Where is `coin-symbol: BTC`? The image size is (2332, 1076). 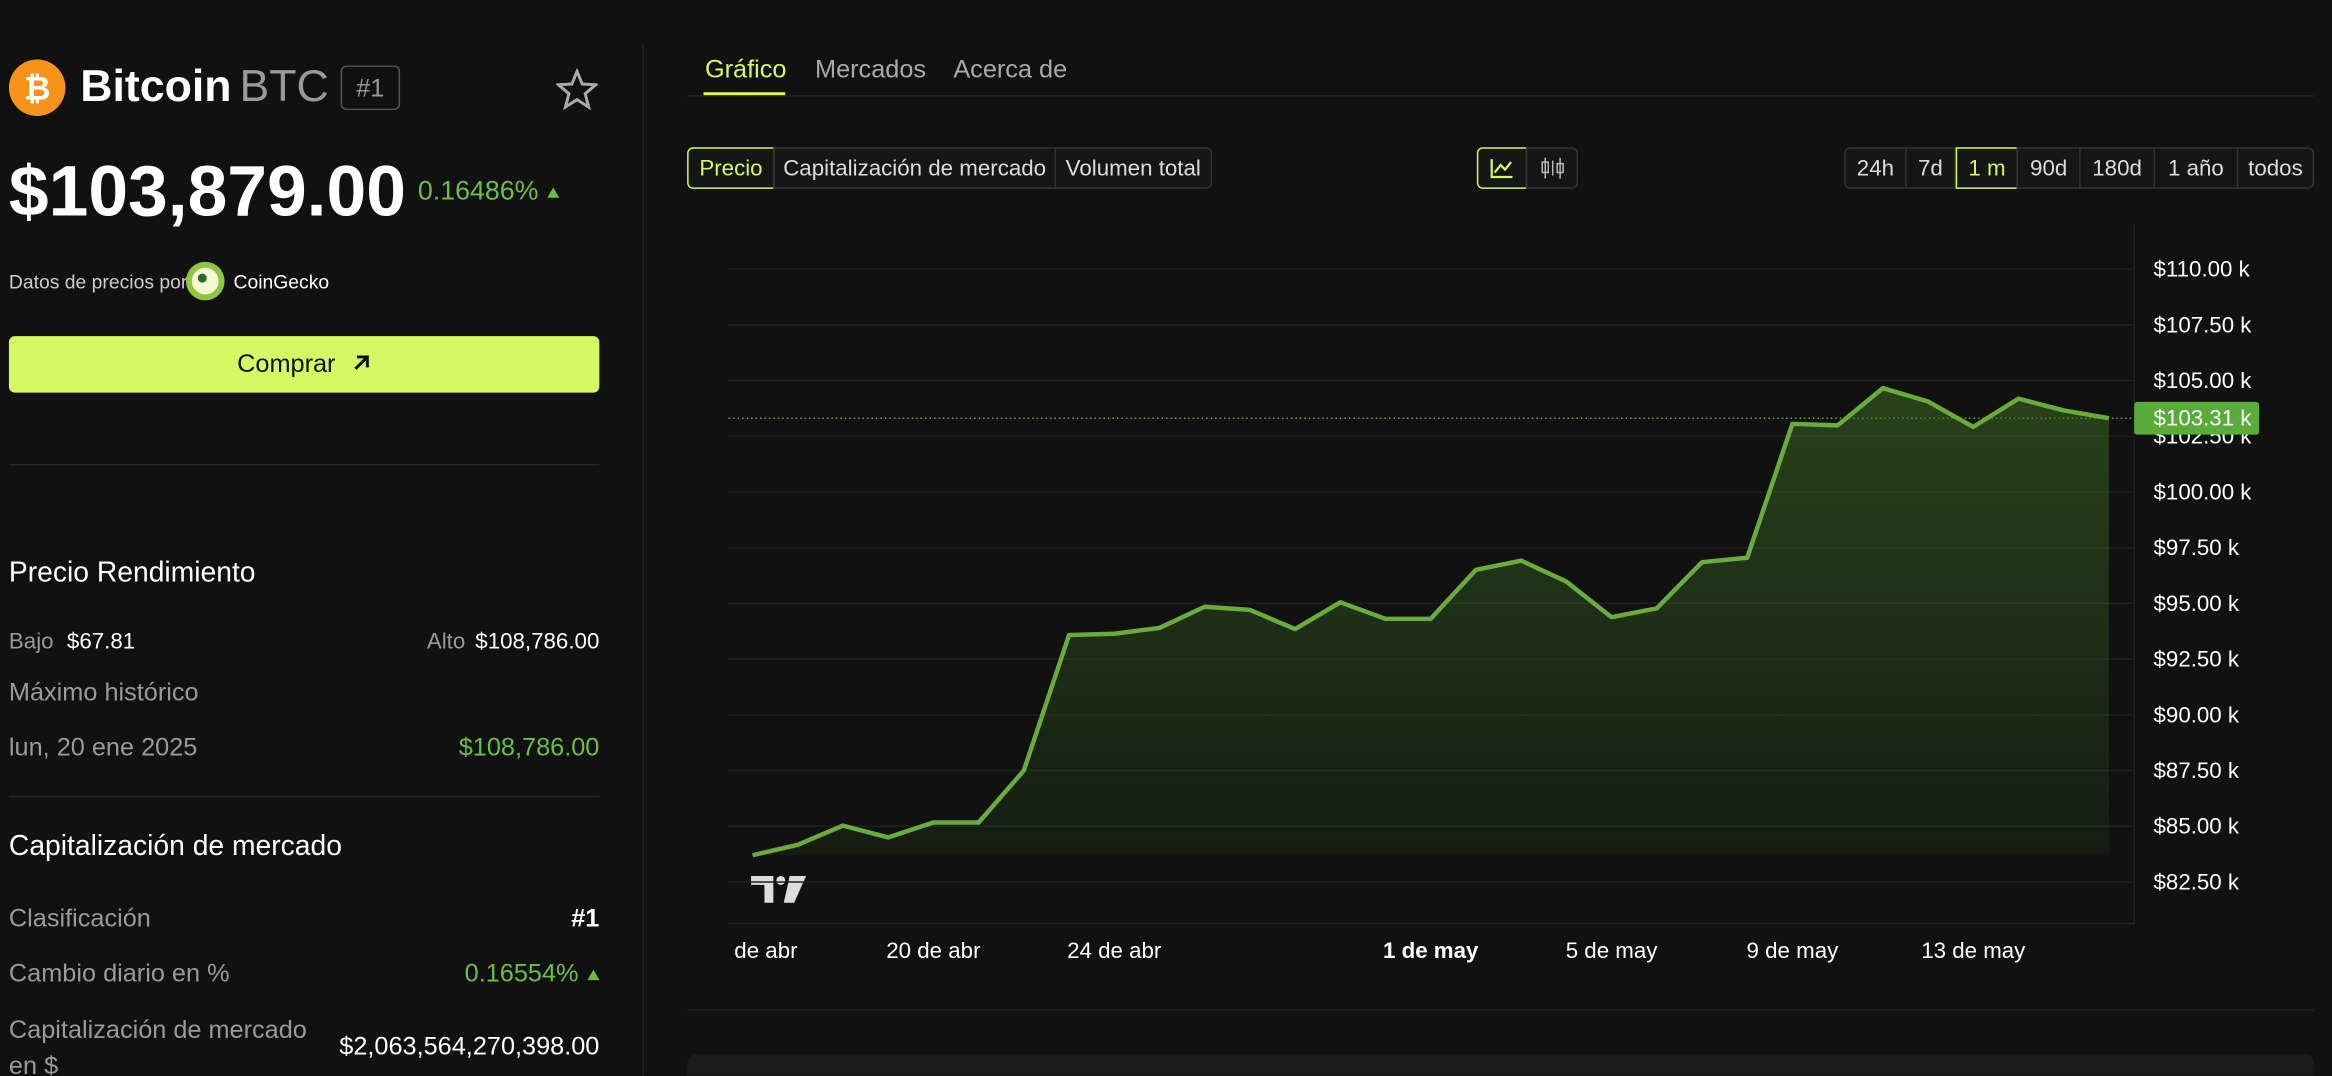
coin-symbol: BTC is located at coordinates (284, 87).